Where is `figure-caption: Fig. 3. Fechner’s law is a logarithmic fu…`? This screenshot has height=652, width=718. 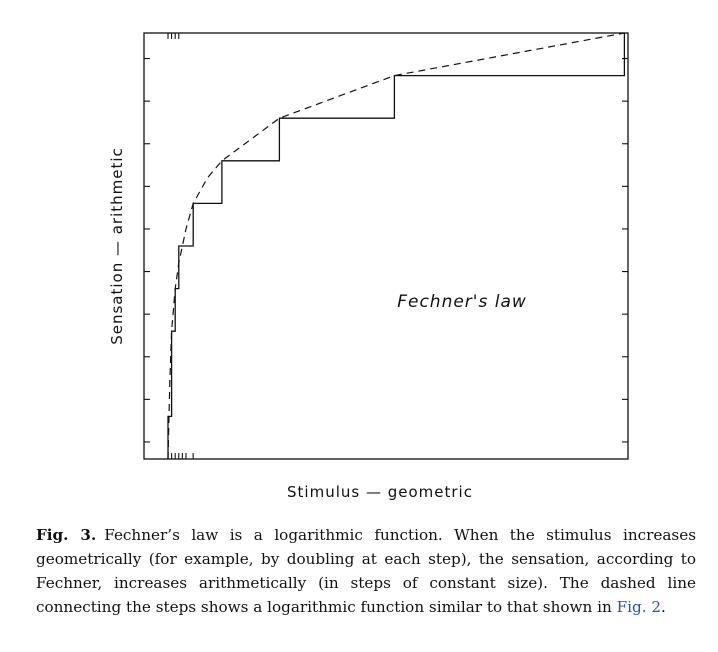 figure-caption: Fig. 3. Fechner’s law is a logarithmic fu… is located at coordinates (366, 571).